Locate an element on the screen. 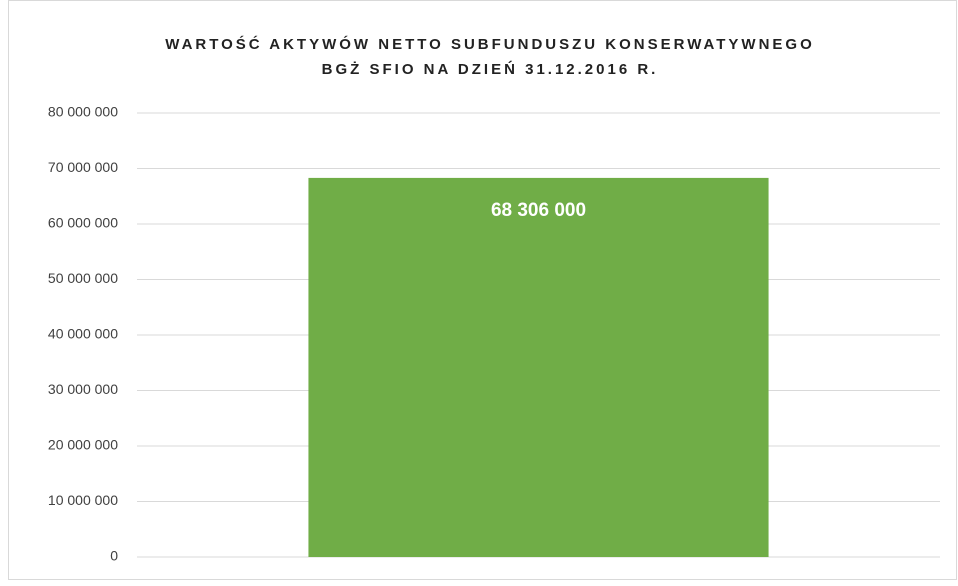  y-tick-label: 70 000 000 is located at coordinates (83, 167).